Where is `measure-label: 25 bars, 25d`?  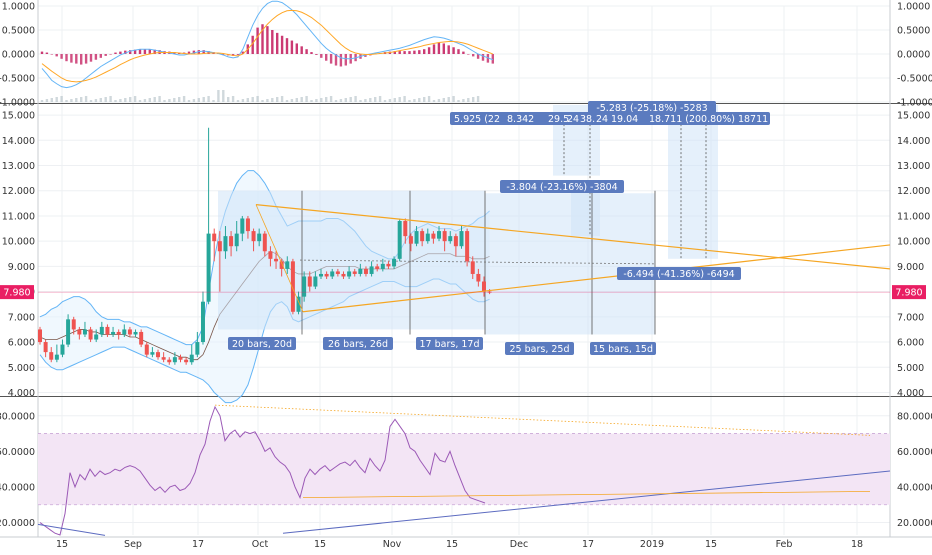
measure-label: 25 bars, 25d is located at coordinates (540, 349).